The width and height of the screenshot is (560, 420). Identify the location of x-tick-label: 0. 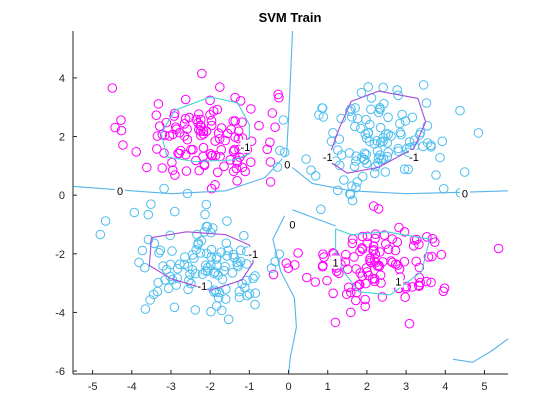
(288, 387).